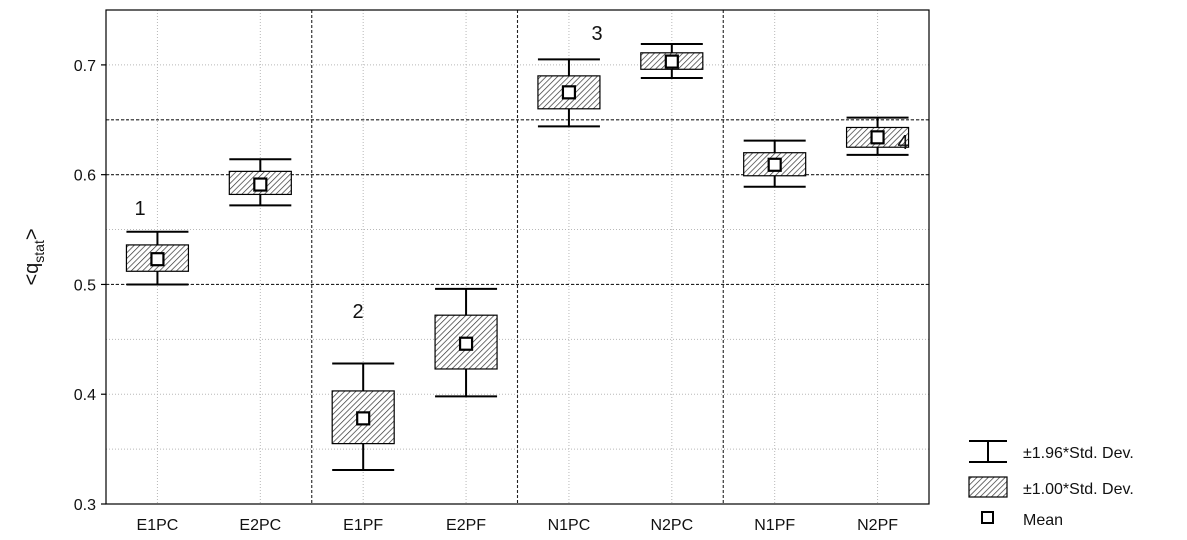 This screenshot has height=540, width=1187. I want to click on x-tick-label: E1PF, so click(363, 525).